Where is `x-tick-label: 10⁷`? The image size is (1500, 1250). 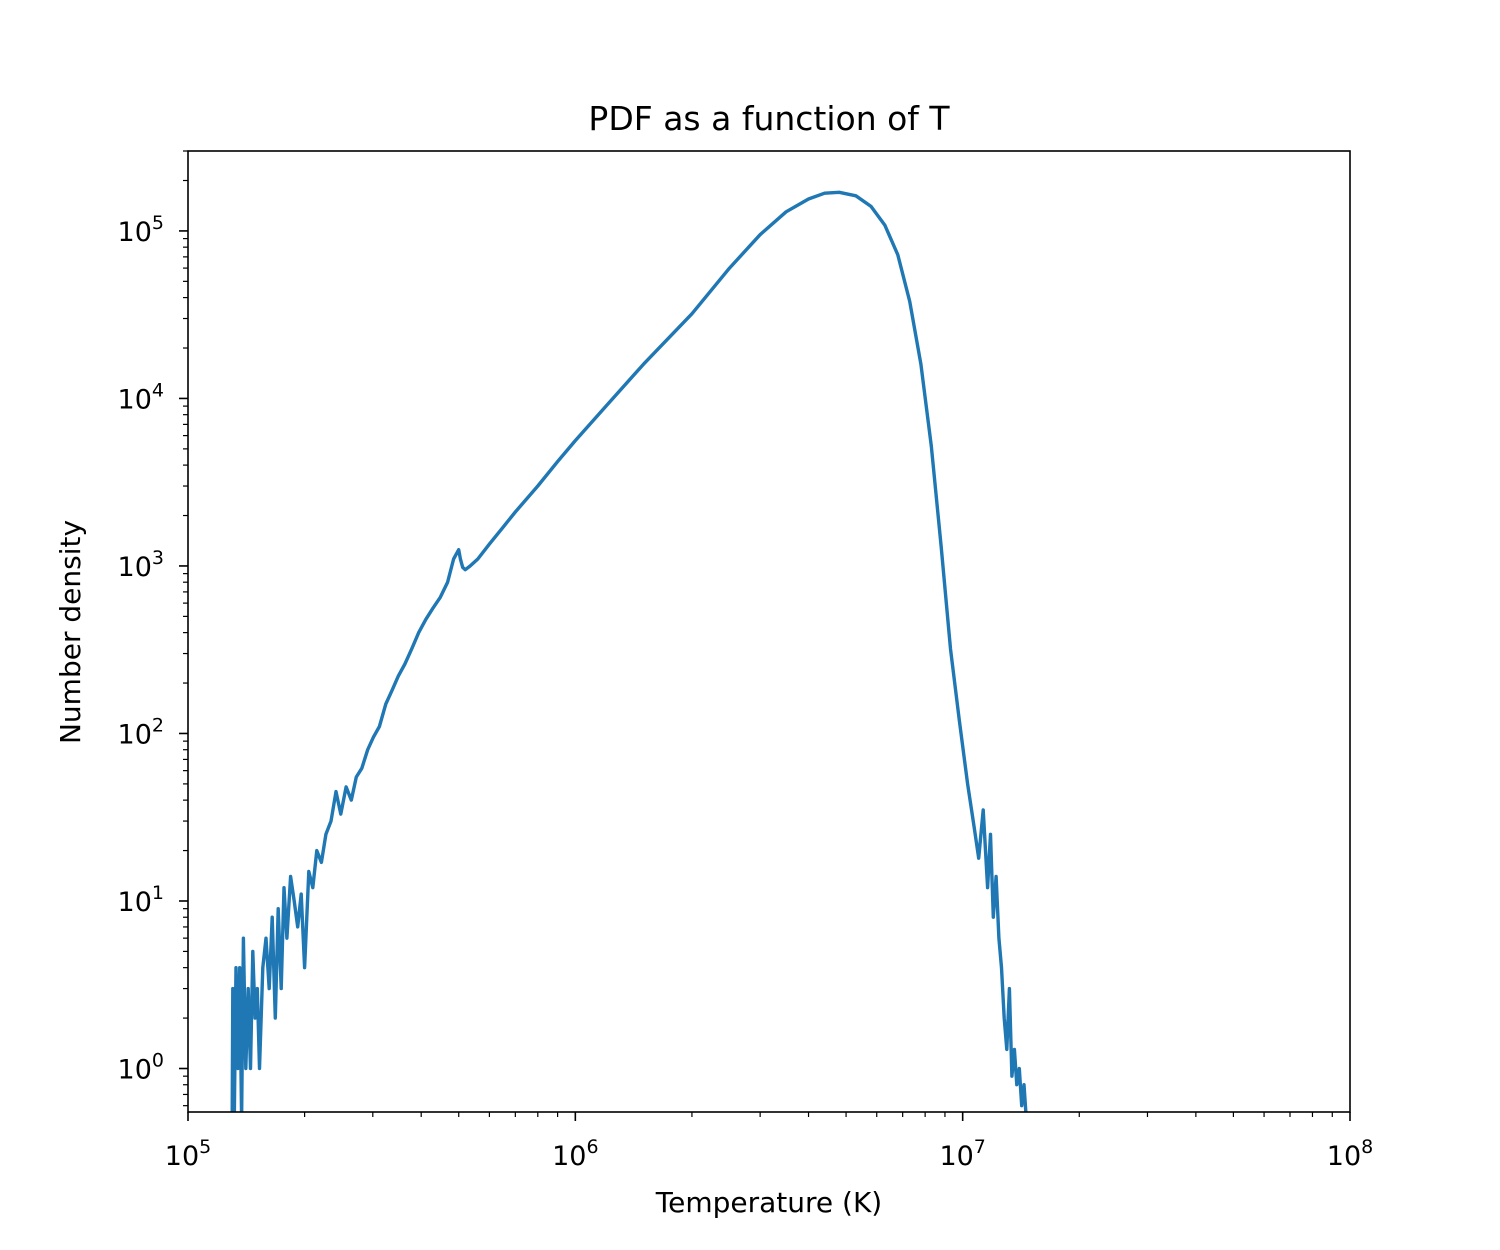 x-tick-label: 10⁷ is located at coordinates (962, 1154).